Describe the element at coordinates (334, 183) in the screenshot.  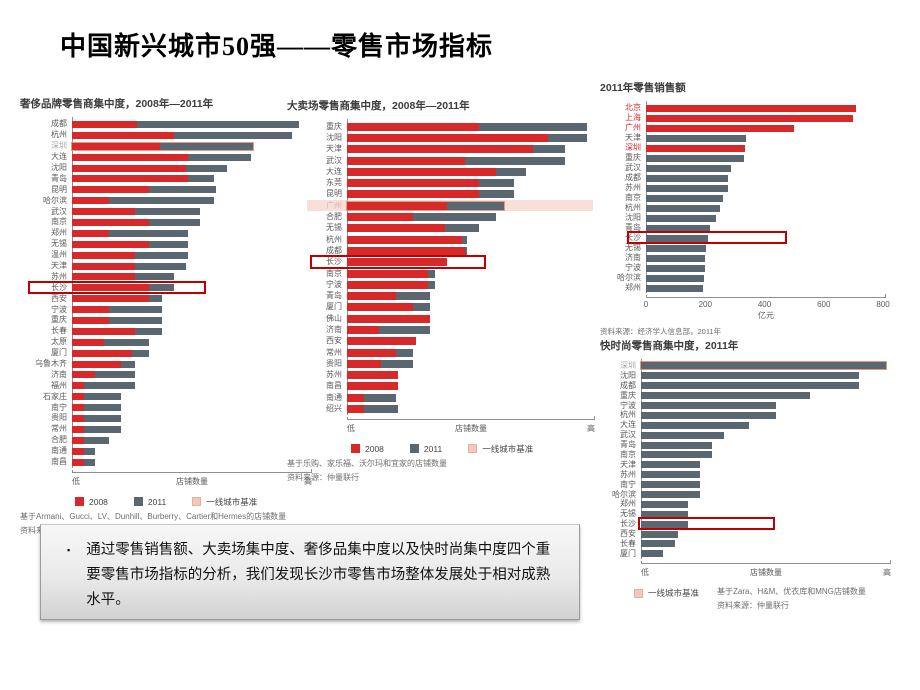
I see `city-label: 东莞` at that location.